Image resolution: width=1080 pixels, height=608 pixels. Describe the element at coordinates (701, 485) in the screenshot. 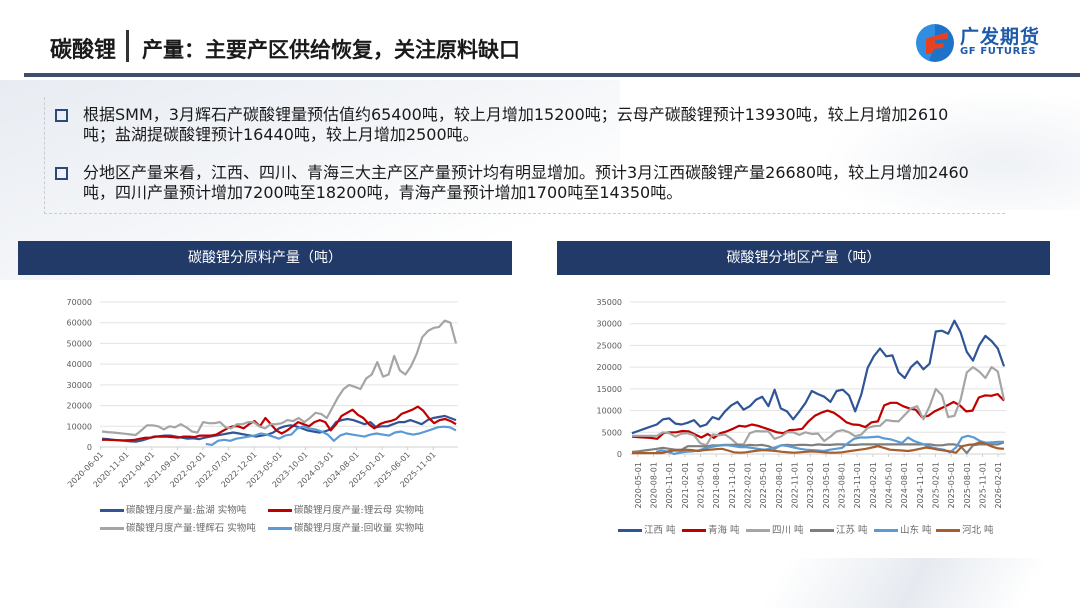

I see `x-tick-label: 2021-05-01` at that location.